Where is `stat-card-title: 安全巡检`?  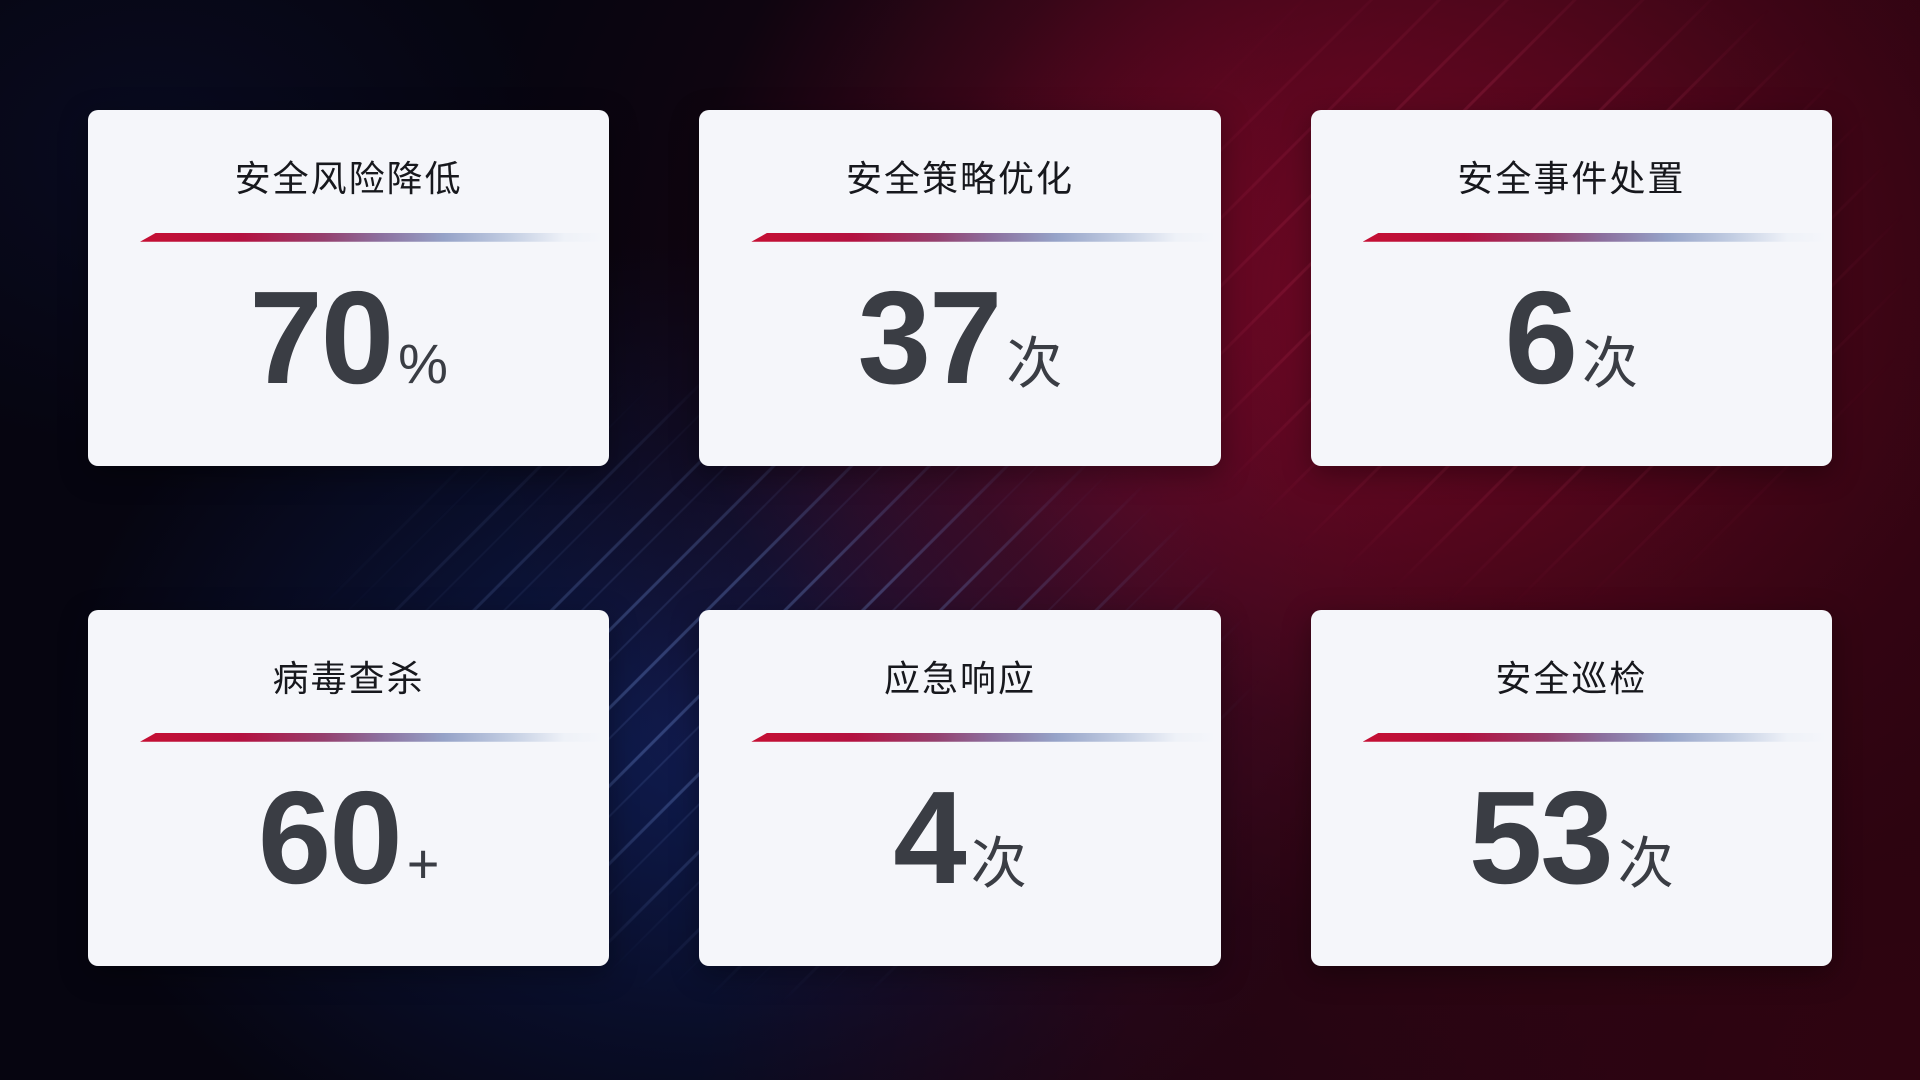 stat-card-title: 安全巡检 is located at coordinates (1571, 678).